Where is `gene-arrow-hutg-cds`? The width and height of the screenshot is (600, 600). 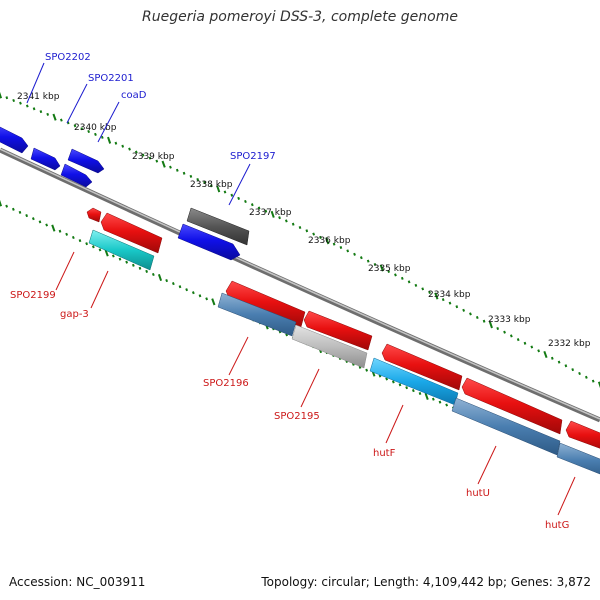 gene-arrow-hutg-cds is located at coordinates (578, 460).